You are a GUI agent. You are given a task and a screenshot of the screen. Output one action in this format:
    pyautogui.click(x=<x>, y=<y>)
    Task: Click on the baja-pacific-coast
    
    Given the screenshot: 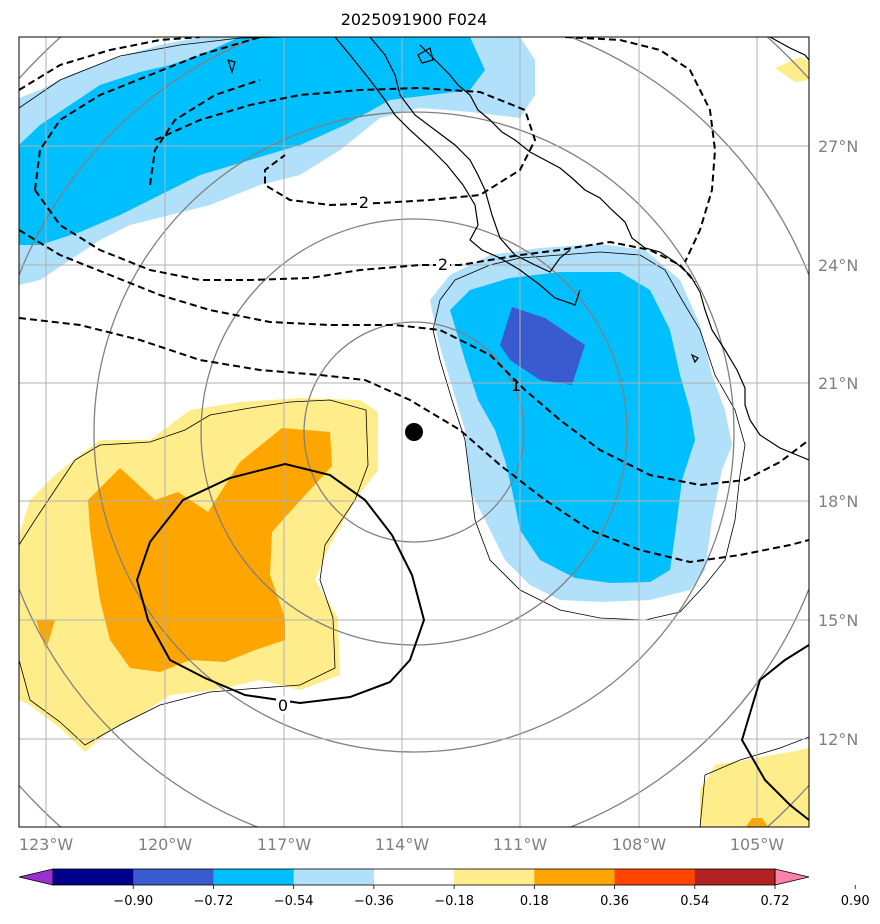 What is the action you would take?
    pyautogui.click(x=457, y=171)
    